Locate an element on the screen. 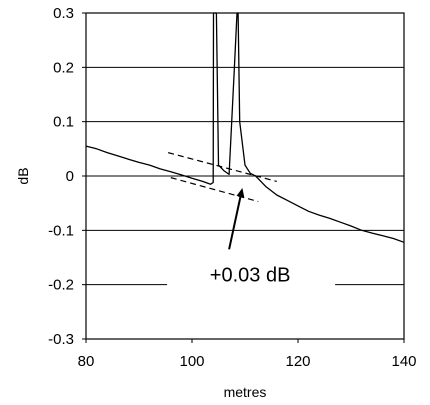 This screenshot has width=430, height=405. x-tick-label: 100 is located at coordinates (191, 361).